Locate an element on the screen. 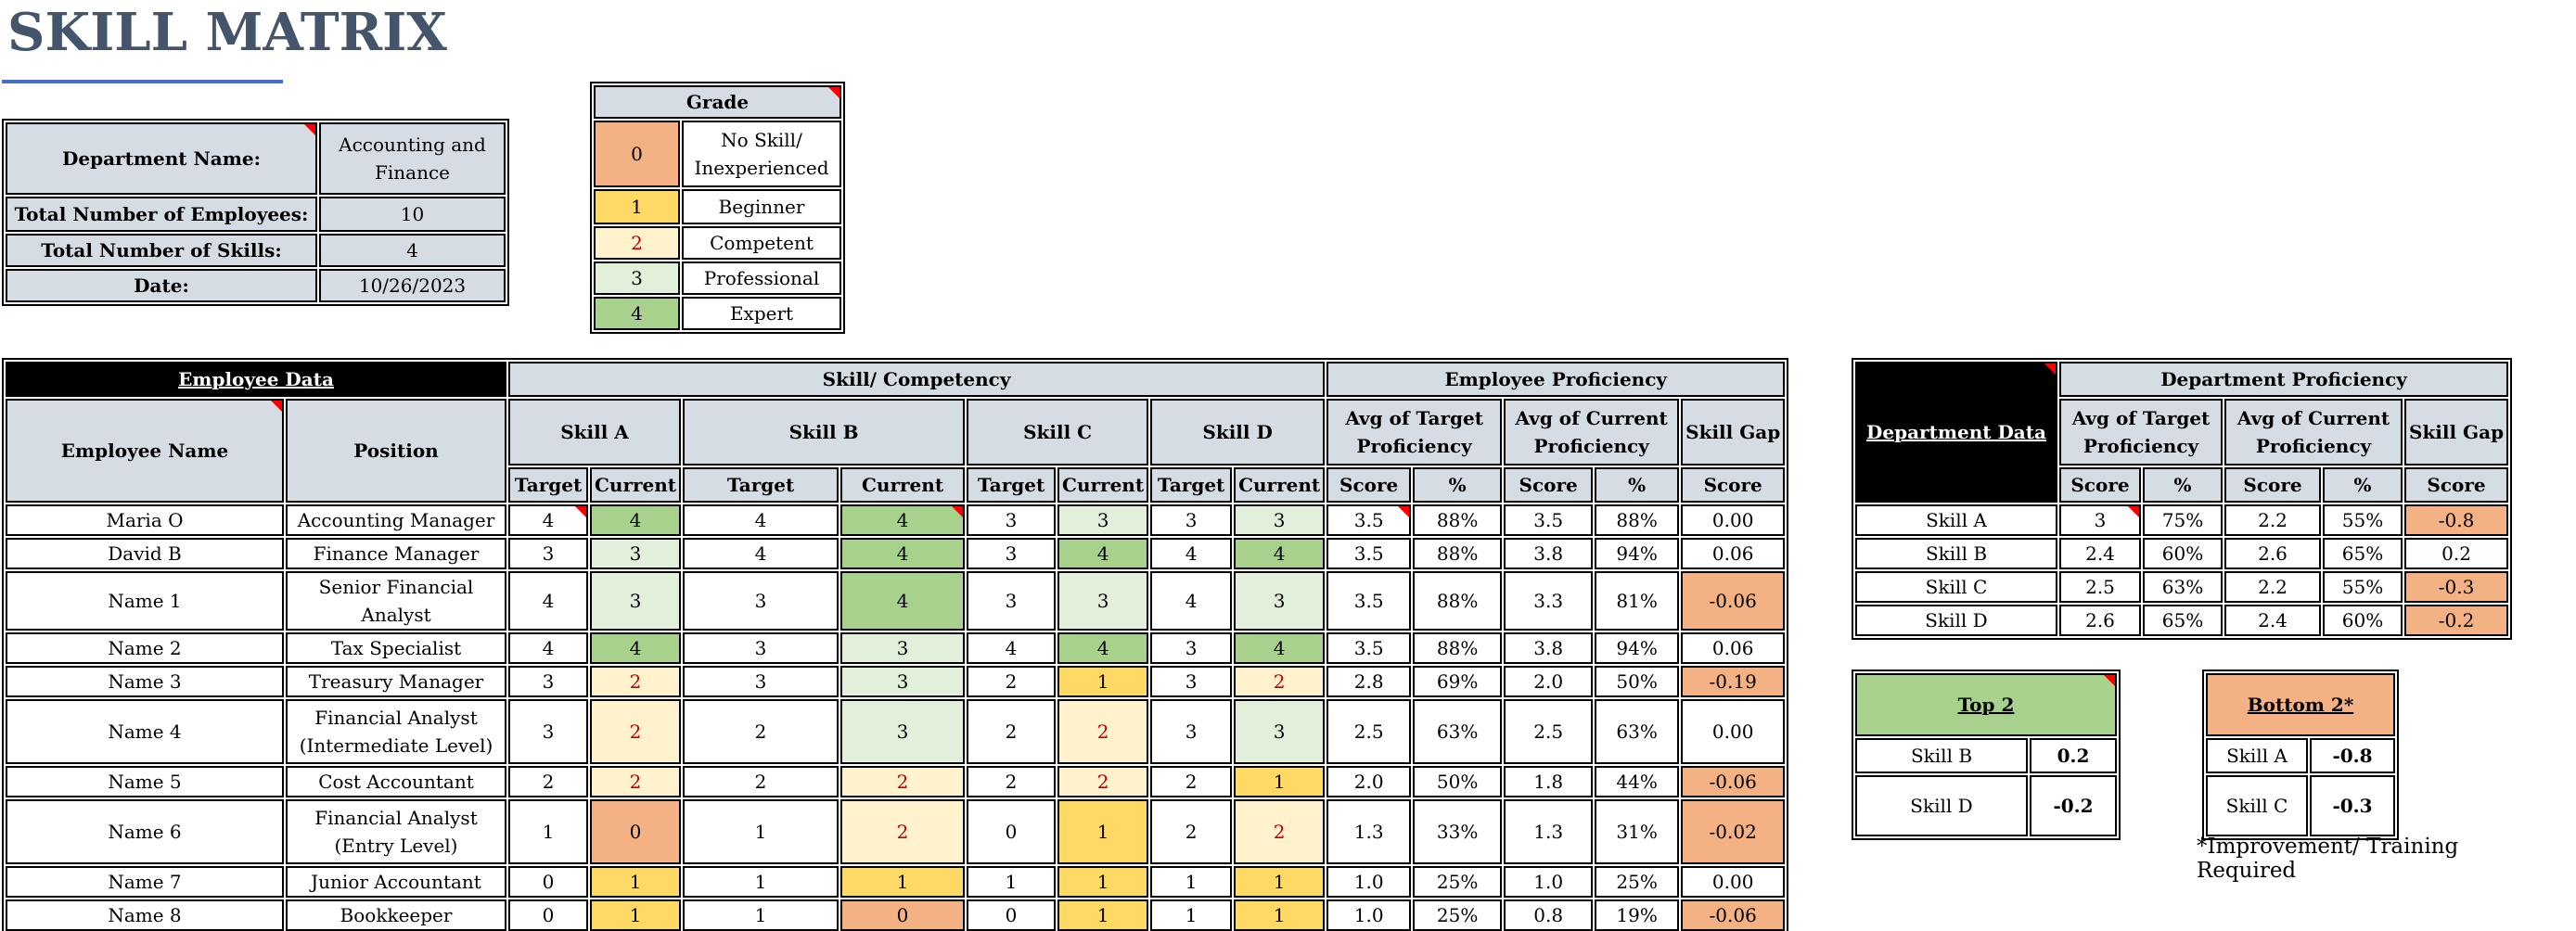 This screenshot has width=2576, height=931. employee-proficiency-header-cell: Employee Proficiency is located at coordinates (1556, 379).